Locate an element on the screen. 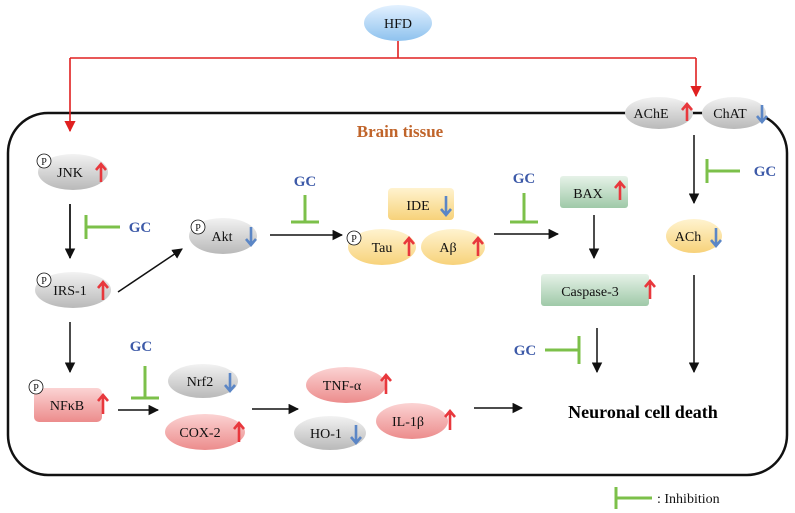 The width and height of the screenshot is (795, 513). gc-inhibition-jnk is located at coordinates (102, 227).